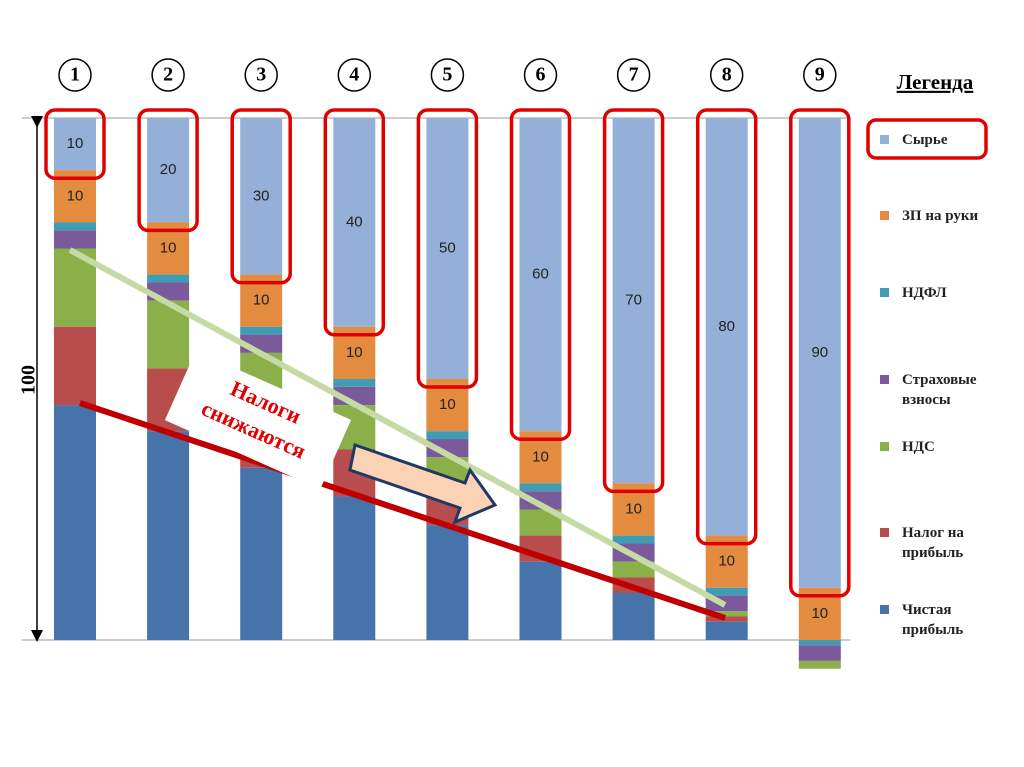 The image size is (1024, 767). I want to click on category-label: 1, so click(75, 75).